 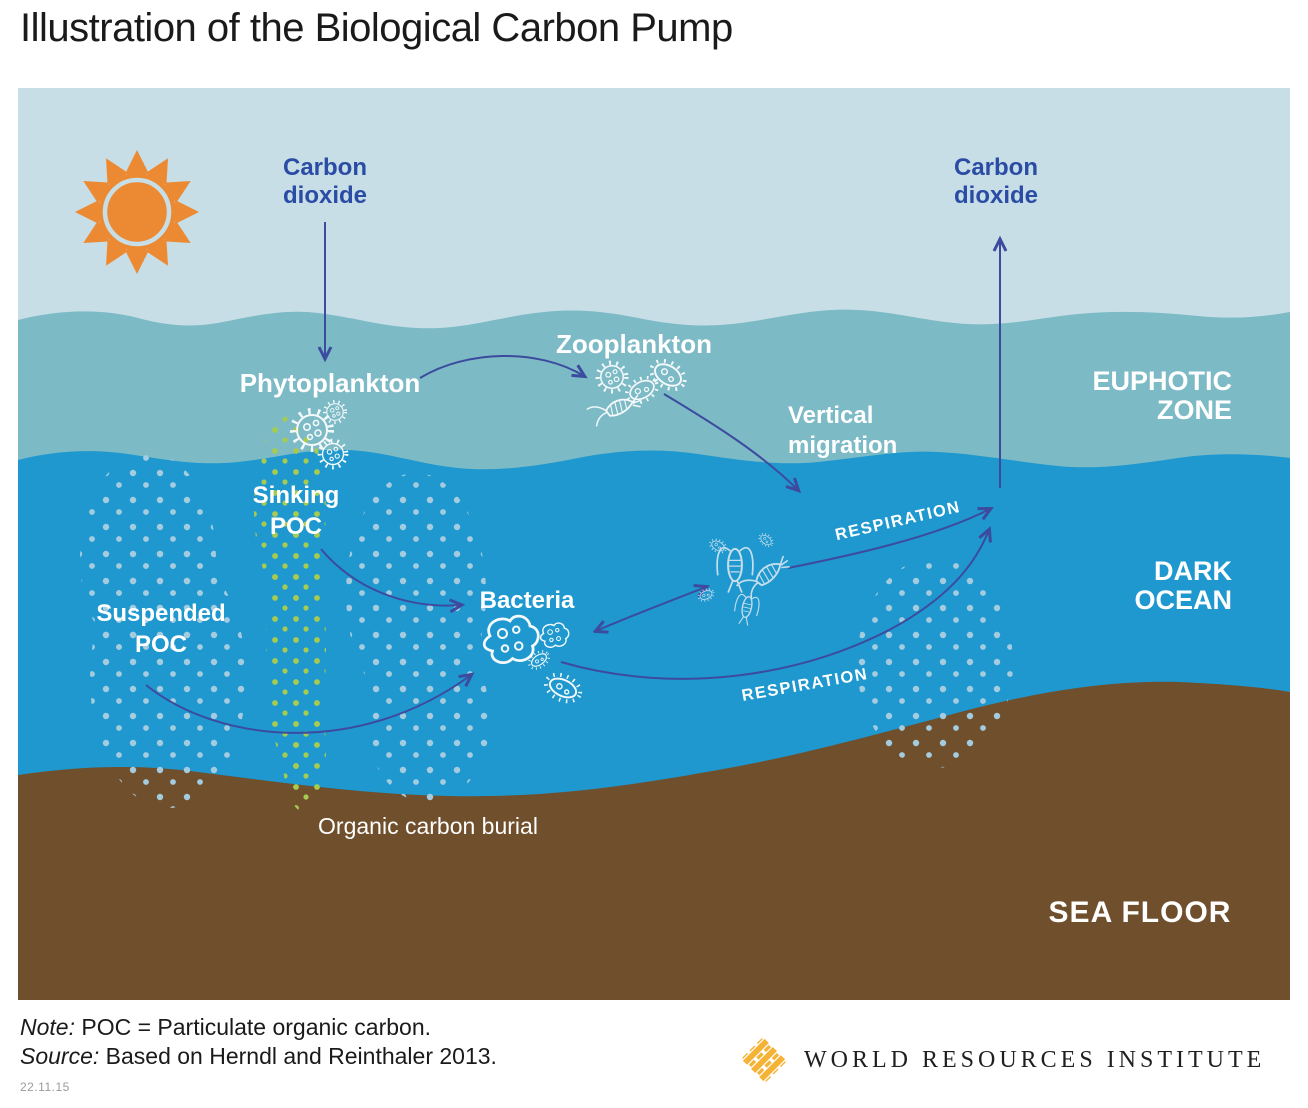 What do you see at coordinates (325, 181) in the screenshot?
I see `co2-left-label: Carbon dioxide` at bounding box center [325, 181].